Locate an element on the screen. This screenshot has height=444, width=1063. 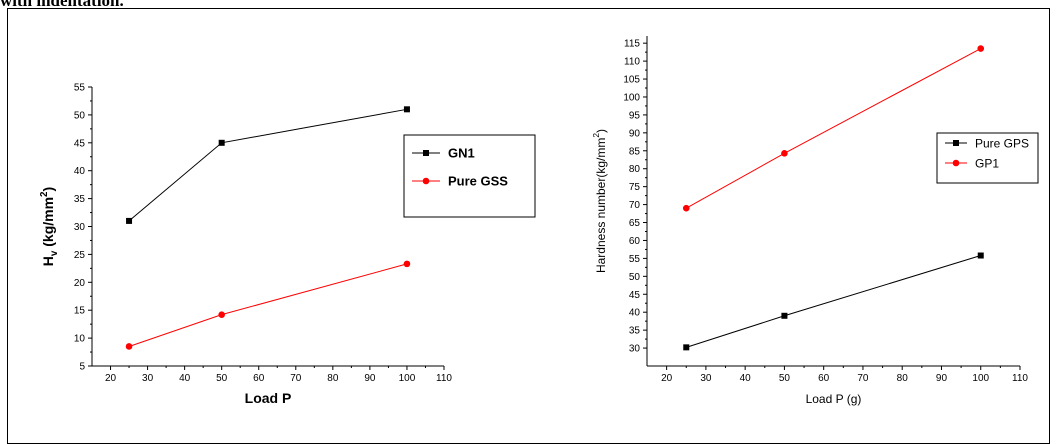
figure-caption: with indentation. is located at coordinates (62, 5).